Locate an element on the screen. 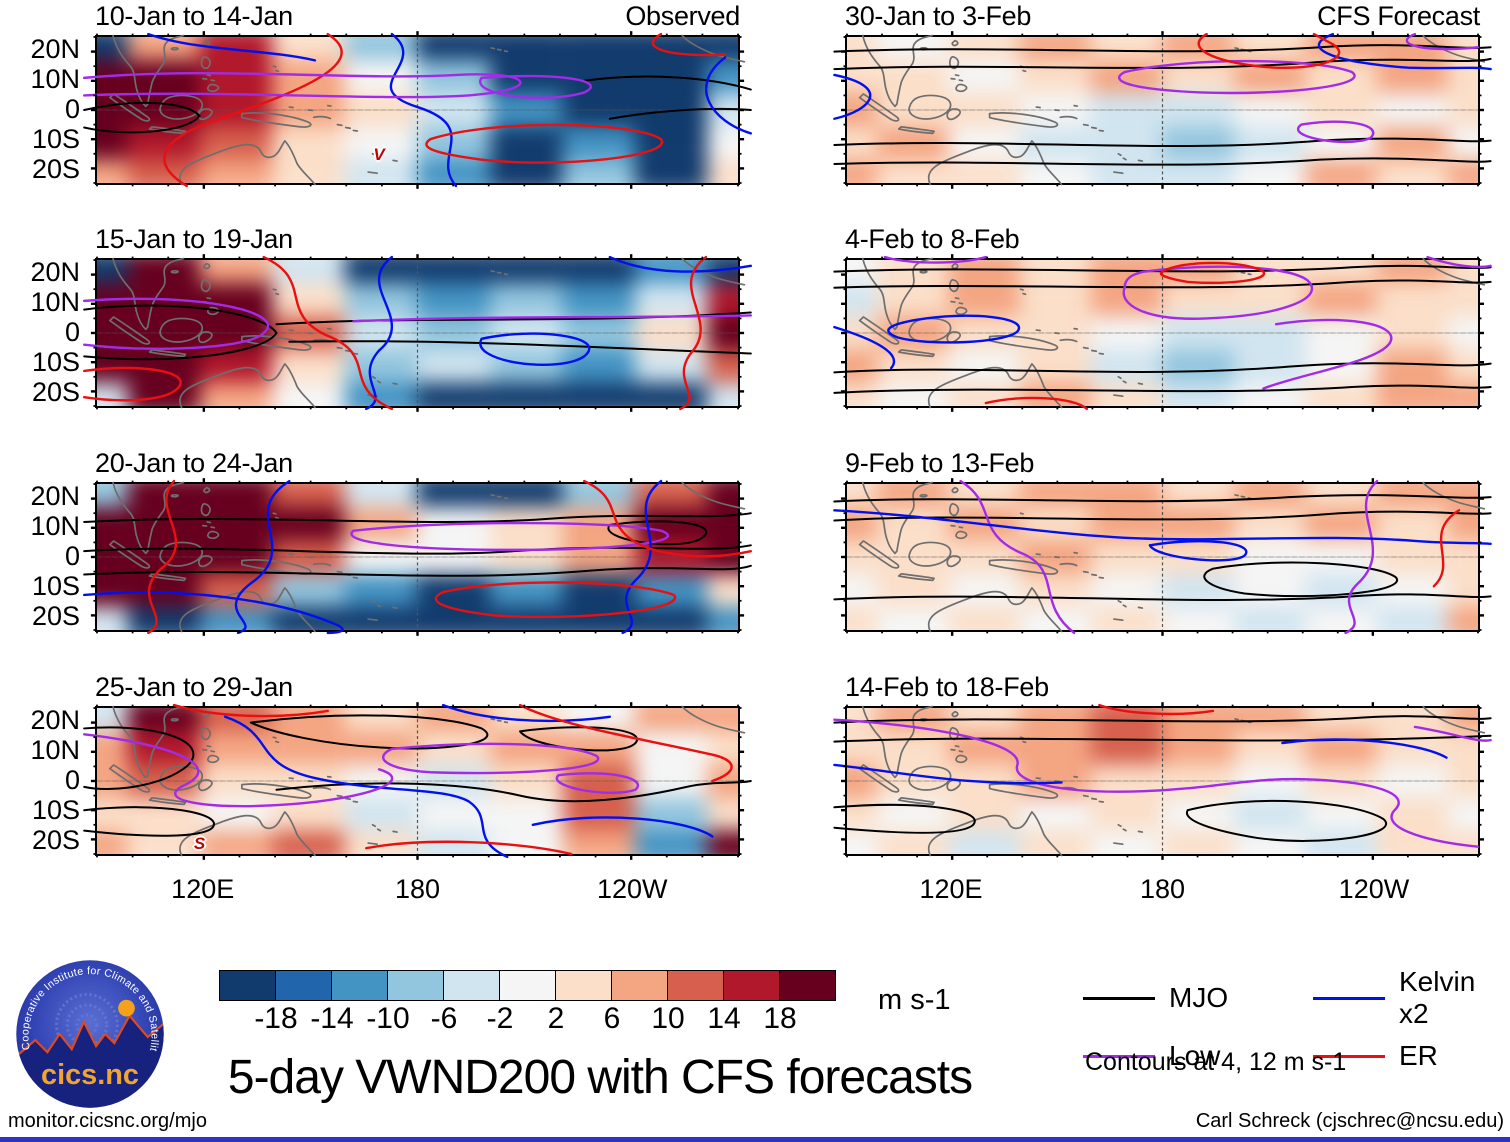  panel-period-label: 9-Feb to 13-Feb is located at coordinates (940, 463).